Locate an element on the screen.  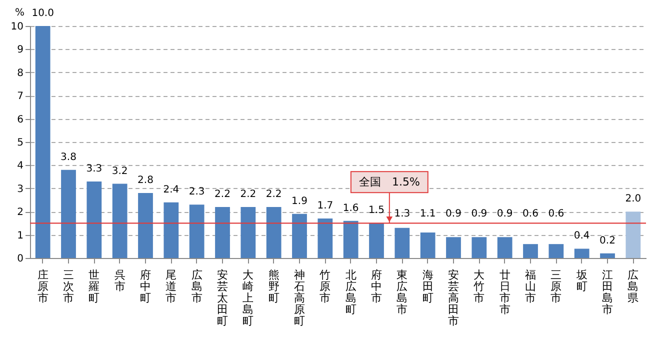
data-label: 1.9 is located at coordinates (300, 201).